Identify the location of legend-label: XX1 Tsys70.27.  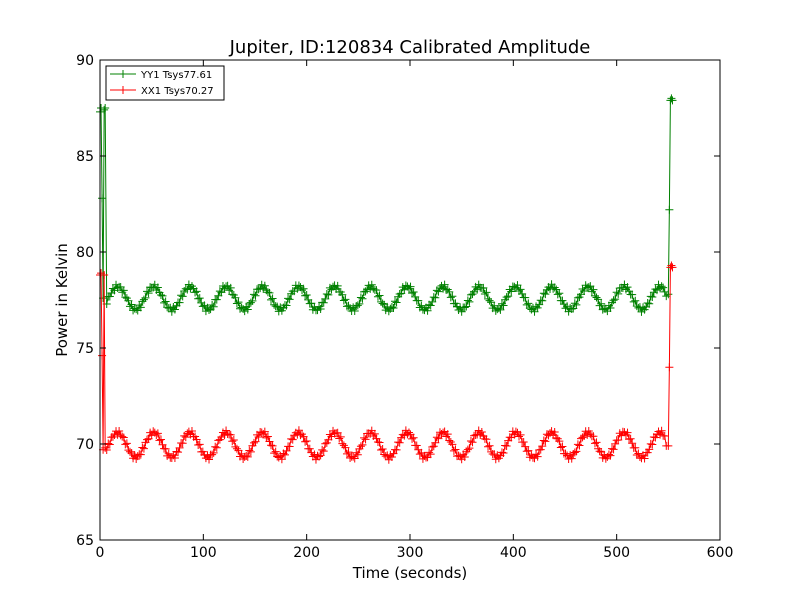
(177, 91).